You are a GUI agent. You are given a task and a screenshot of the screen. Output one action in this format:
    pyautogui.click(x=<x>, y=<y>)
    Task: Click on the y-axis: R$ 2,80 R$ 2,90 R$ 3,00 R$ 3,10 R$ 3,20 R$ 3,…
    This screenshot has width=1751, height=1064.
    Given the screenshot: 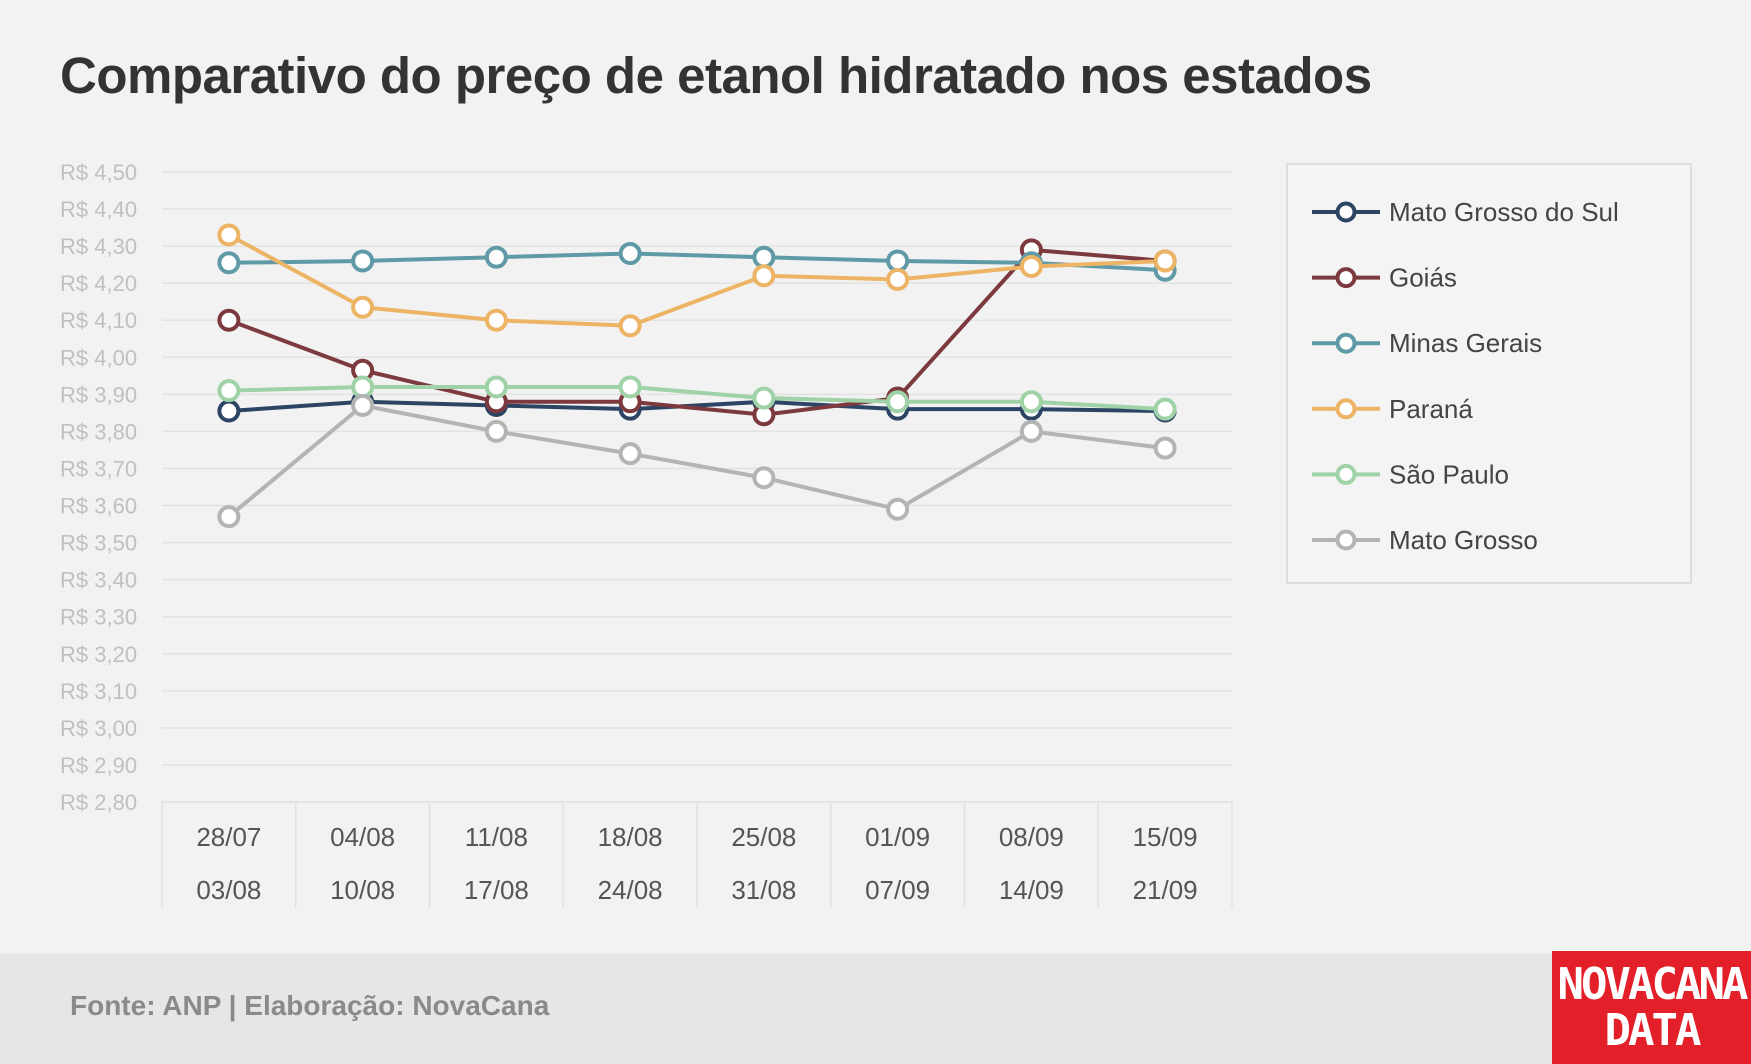 What is the action you would take?
    pyautogui.click(x=98, y=487)
    